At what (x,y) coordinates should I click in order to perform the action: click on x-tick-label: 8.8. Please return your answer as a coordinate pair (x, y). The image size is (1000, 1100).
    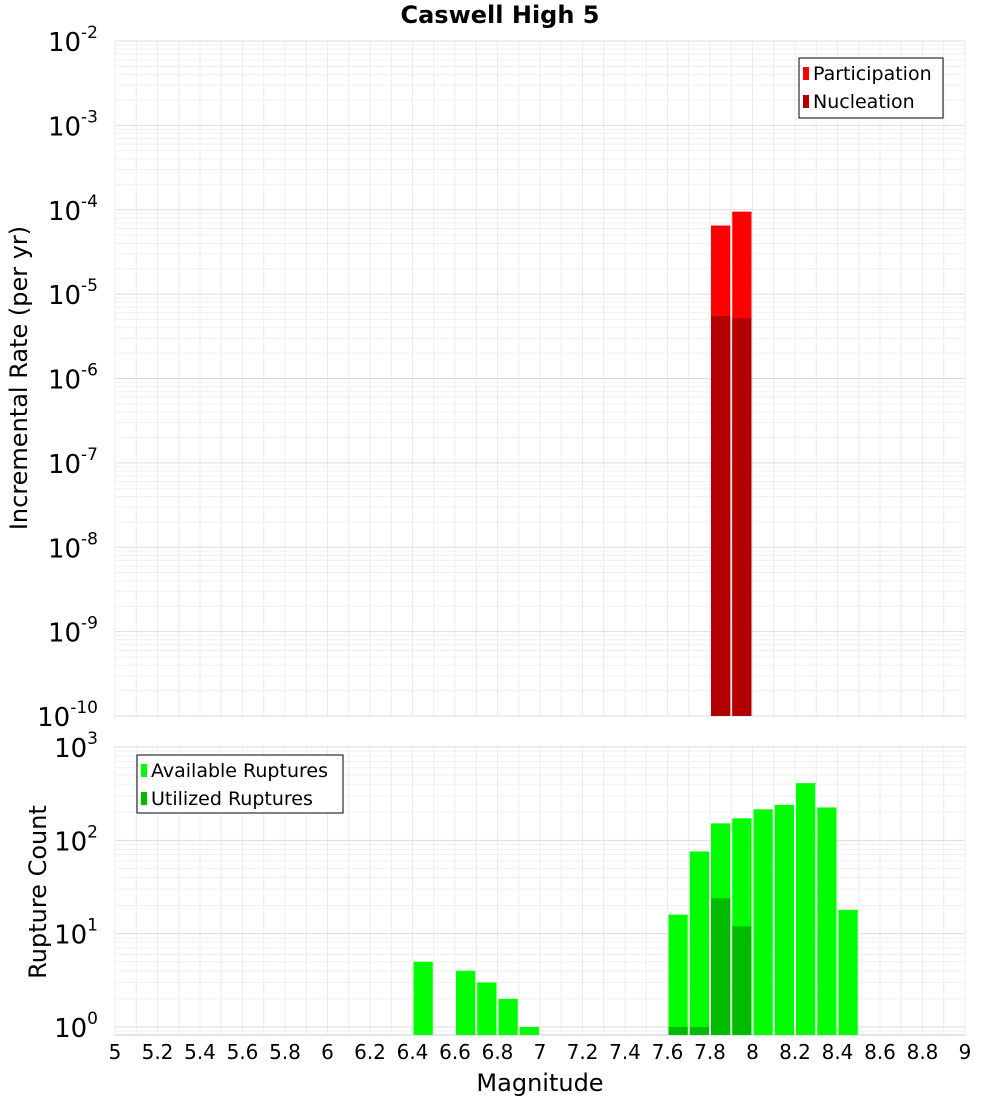
    Looking at the image, I should click on (923, 1052).